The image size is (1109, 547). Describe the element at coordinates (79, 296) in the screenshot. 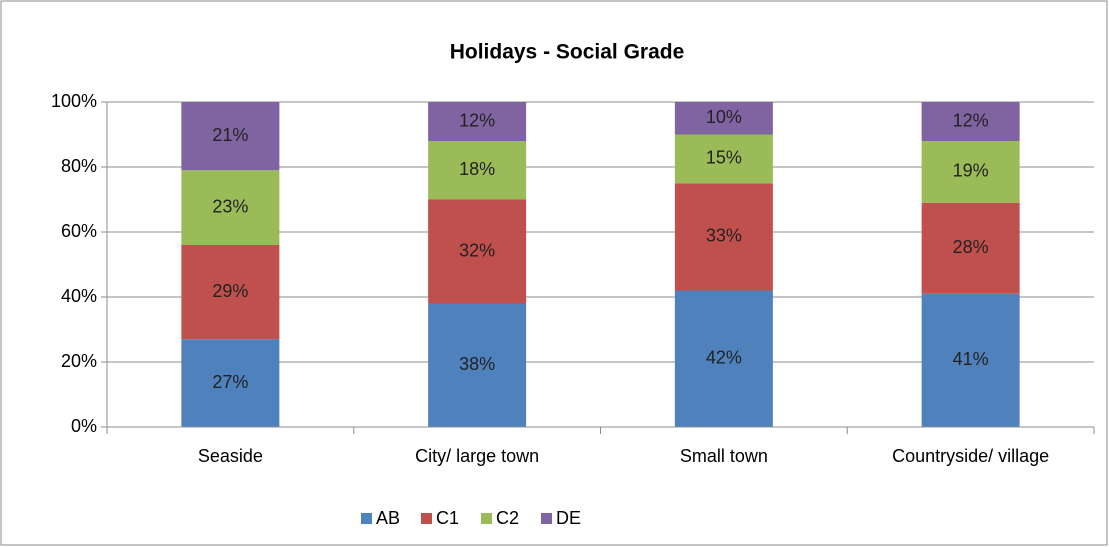

I see `y-tick-label: 40%` at that location.